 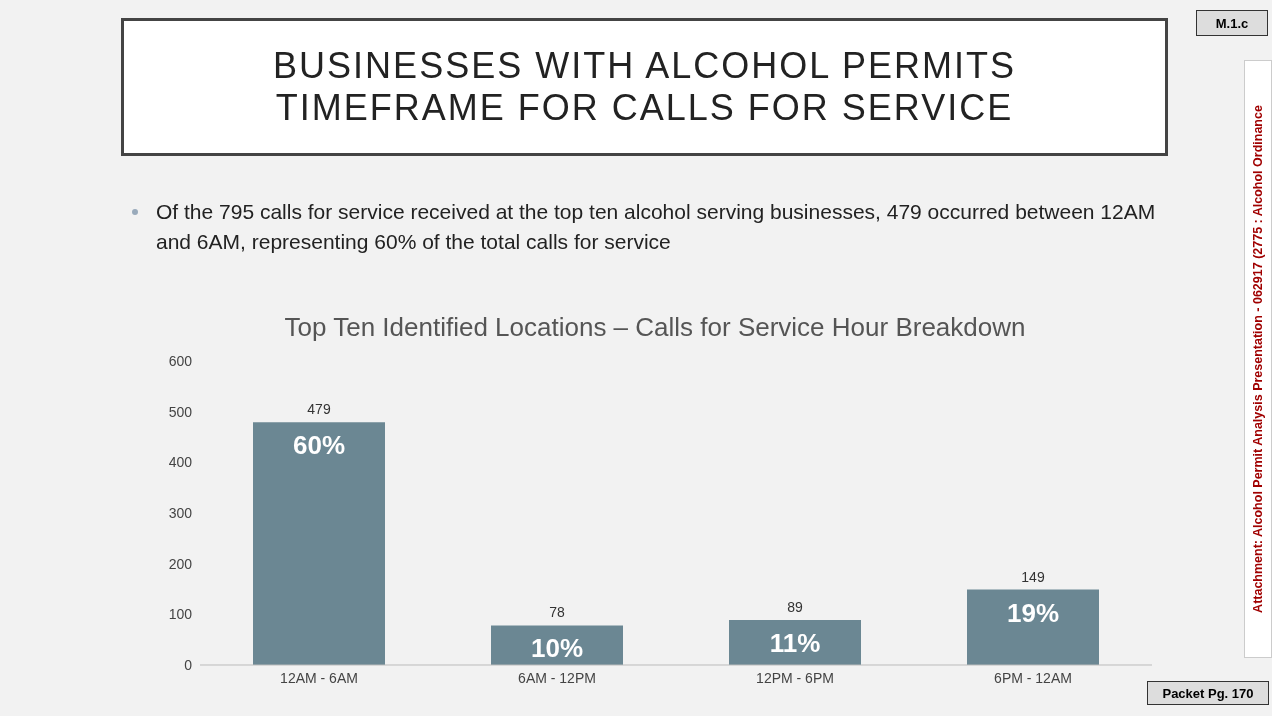 I want to click on text: Attachment: Alcohol Permit Analysis Presentation - 062917 (2775 : Alcohol Ordinance, so click(x=1258, y=359).